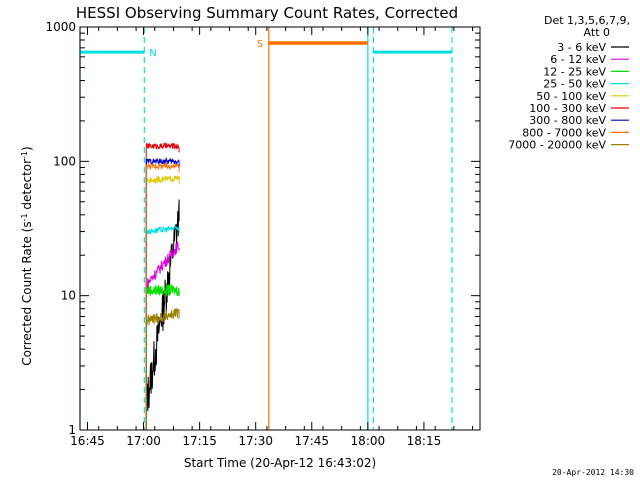  What do you see at coordinates (60, 27) in the screenshot?
I see `y-tick-label: 1000` at bounding box center [60, 27].